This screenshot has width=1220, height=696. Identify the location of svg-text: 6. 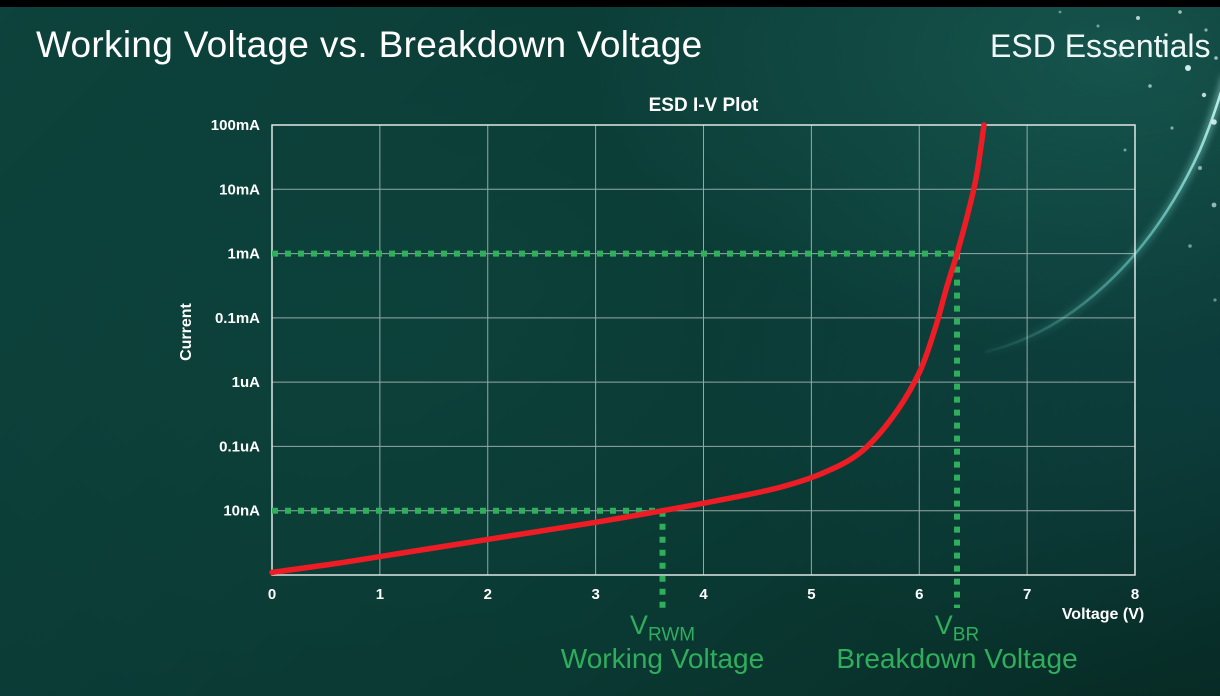
(919, 594).